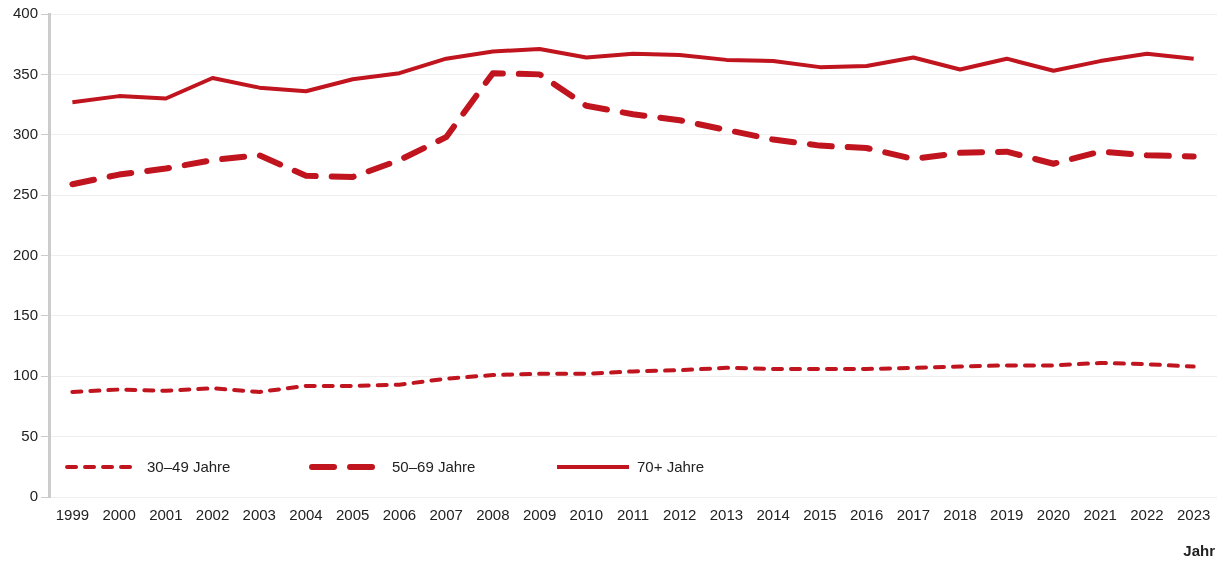 The width and height of the screenshot is (1227, 563). What do you see at coordinates (72, 515) in the screenshot?
I see `x-tick-label: 1999` at bounding box center [72, 515].